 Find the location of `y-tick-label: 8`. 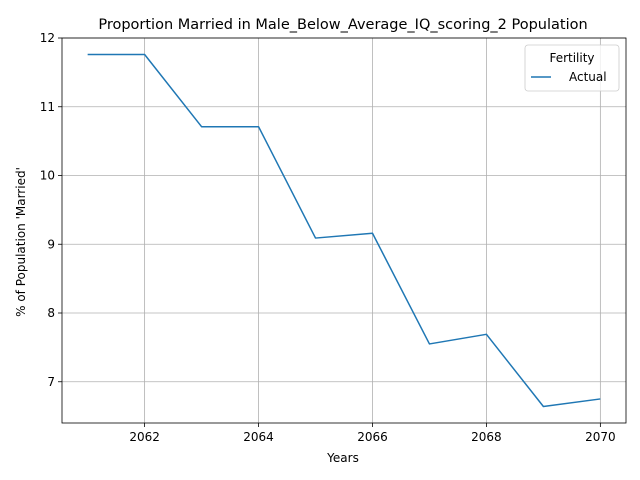

y-tick-label: 8 is located at coordinates (51, 313).